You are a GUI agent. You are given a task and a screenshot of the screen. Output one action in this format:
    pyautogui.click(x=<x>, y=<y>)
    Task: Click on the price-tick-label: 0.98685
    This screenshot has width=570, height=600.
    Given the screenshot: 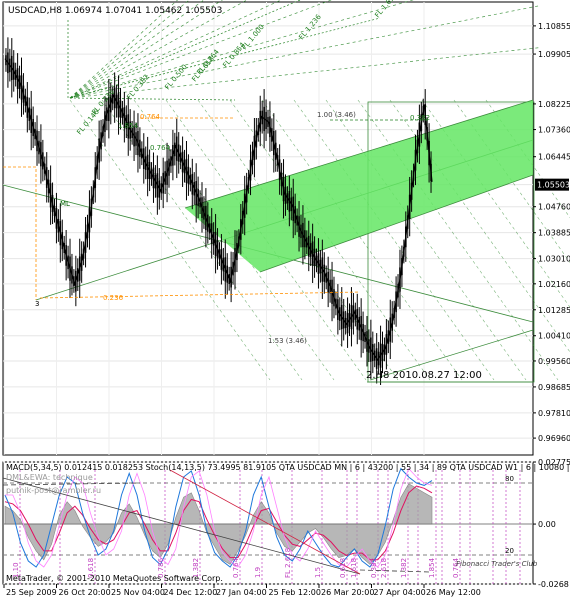 What is the action you would take?
    pyautogui.click(x=554, y=387)
    